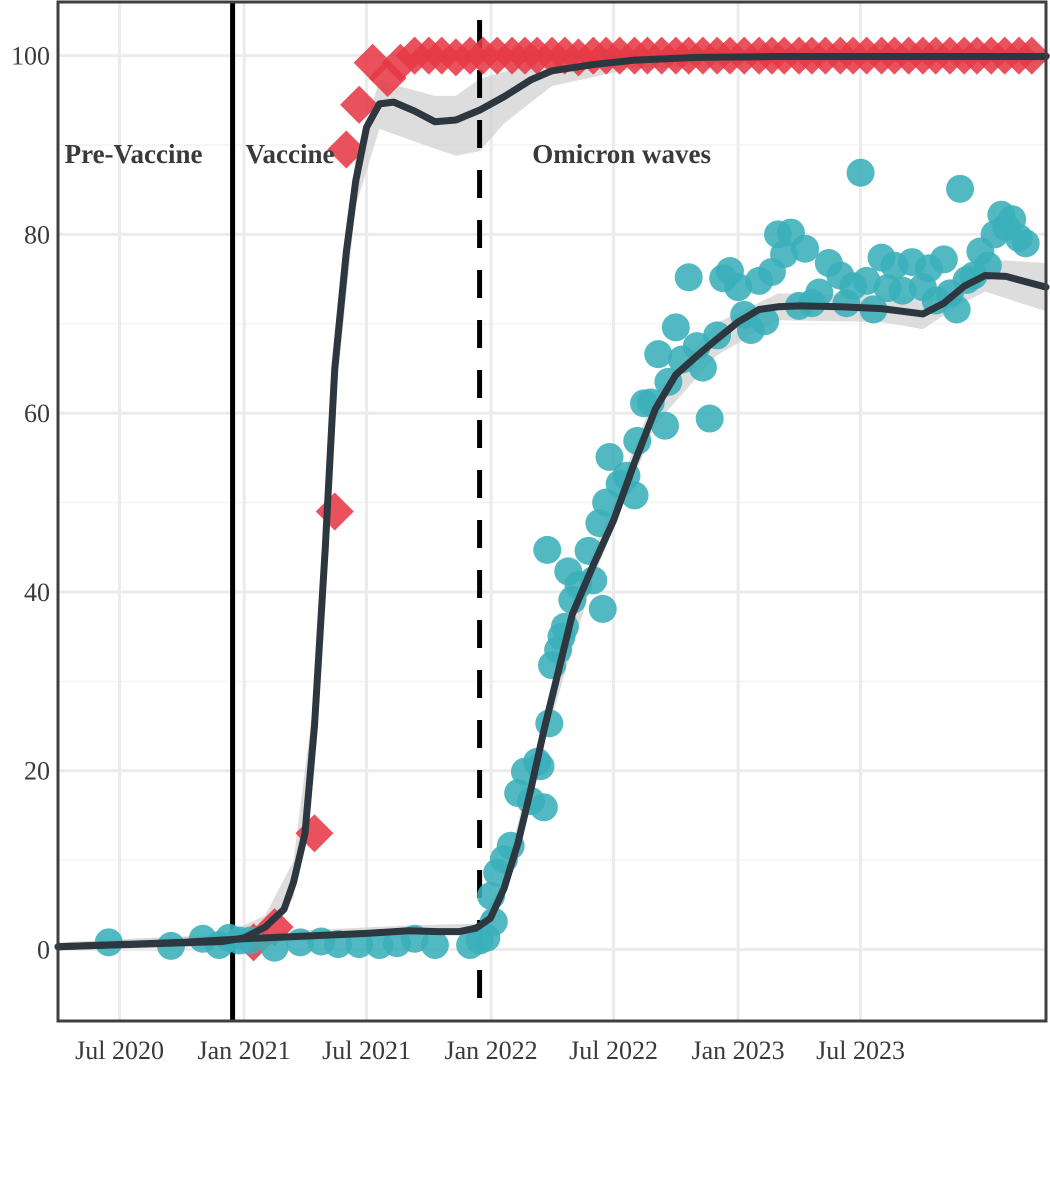 The width and height of the screenshot is (1050, 1200). I want to click on phase-label: Pre-Vaccine, so click(134, 154).